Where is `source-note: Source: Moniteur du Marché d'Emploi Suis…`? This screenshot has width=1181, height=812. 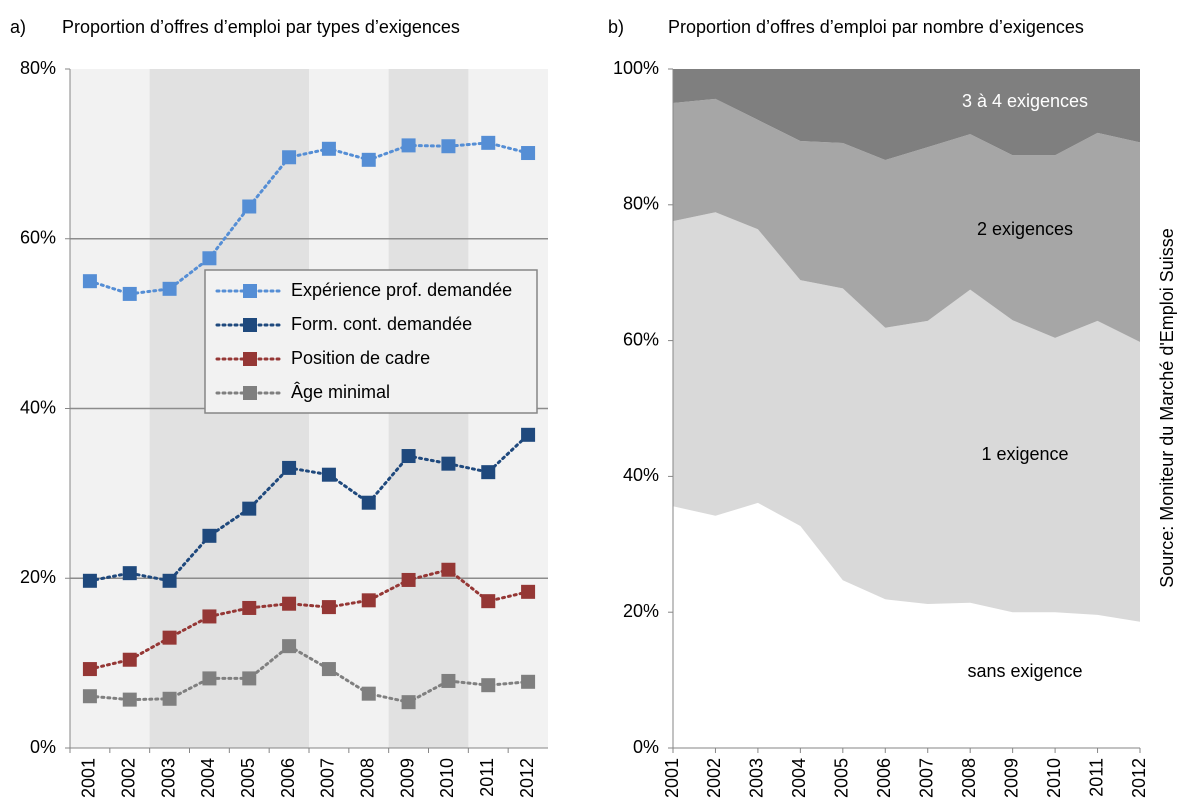
source-note: Source: Moniteur du Marché d'Emploi Suis… is located at coordinates (1167, 408).